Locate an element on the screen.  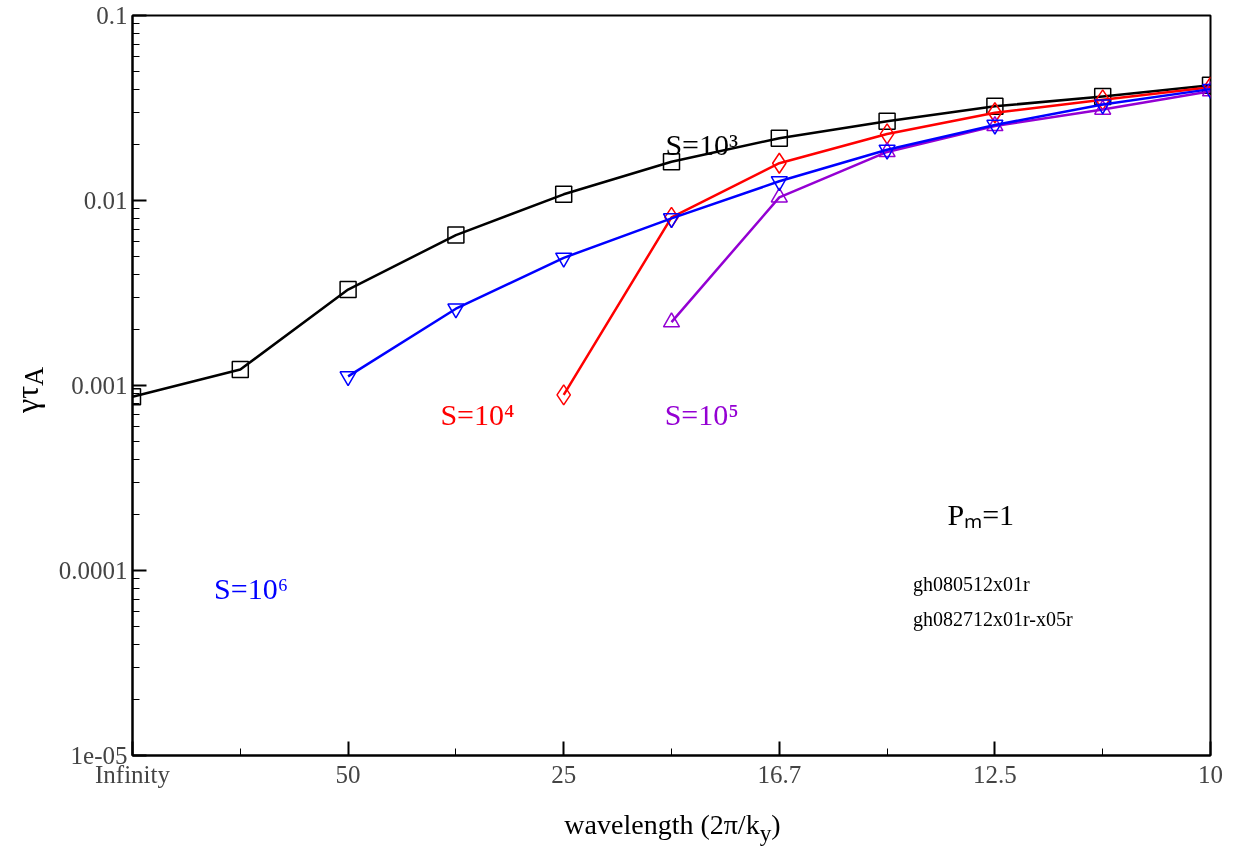
x-tick-label: 10 is located at coordinates (1210, 774).